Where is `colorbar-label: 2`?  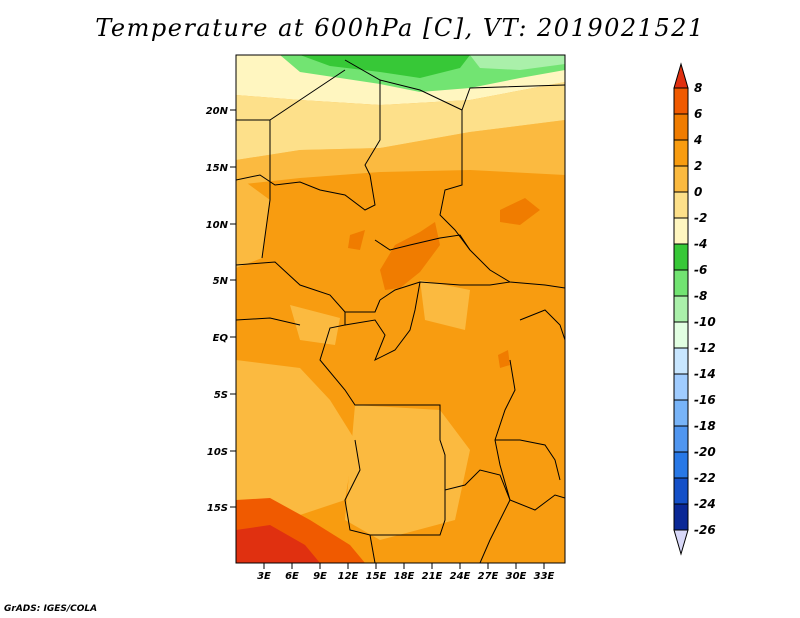
colorbar-label: 2 is located at coordinates (698, 166).